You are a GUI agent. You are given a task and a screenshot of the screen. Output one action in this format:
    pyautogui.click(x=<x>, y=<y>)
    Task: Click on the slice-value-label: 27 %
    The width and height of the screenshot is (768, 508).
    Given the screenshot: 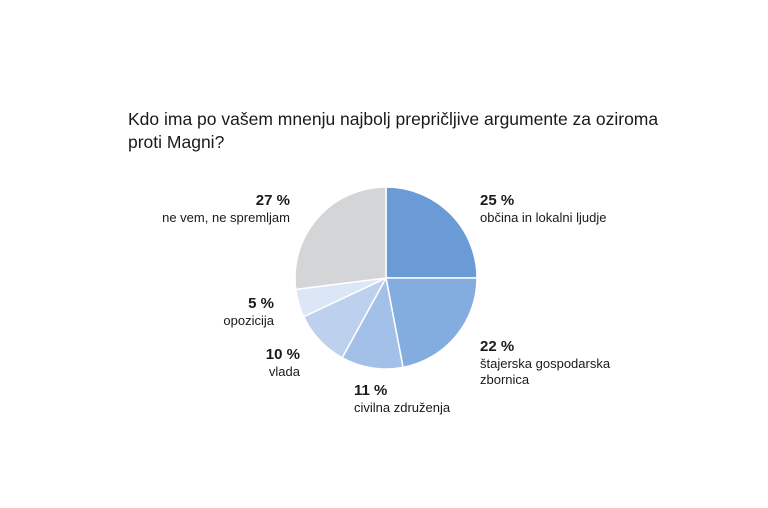 What is the action you would take?
    pyautogui.click(x=272, y=200)
    